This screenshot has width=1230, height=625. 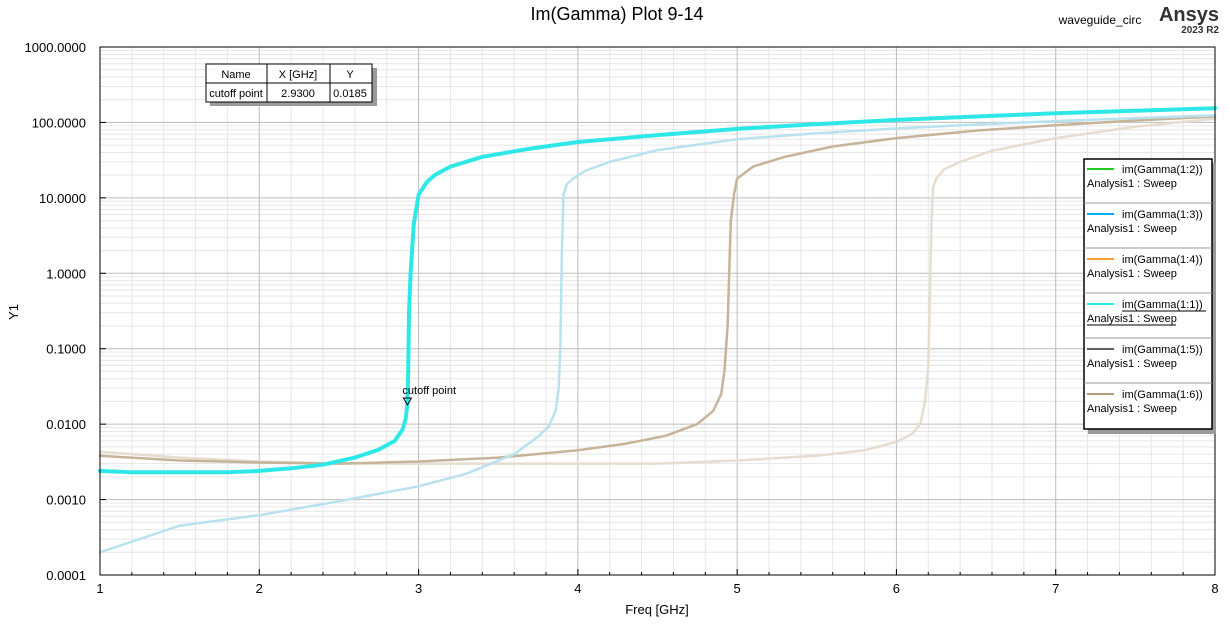 What do you see at coordinates (616, 14) in the screenshot?
I see `chart-title: Im(Gamma) Plot 9-14` at bounding box center [616, 14].